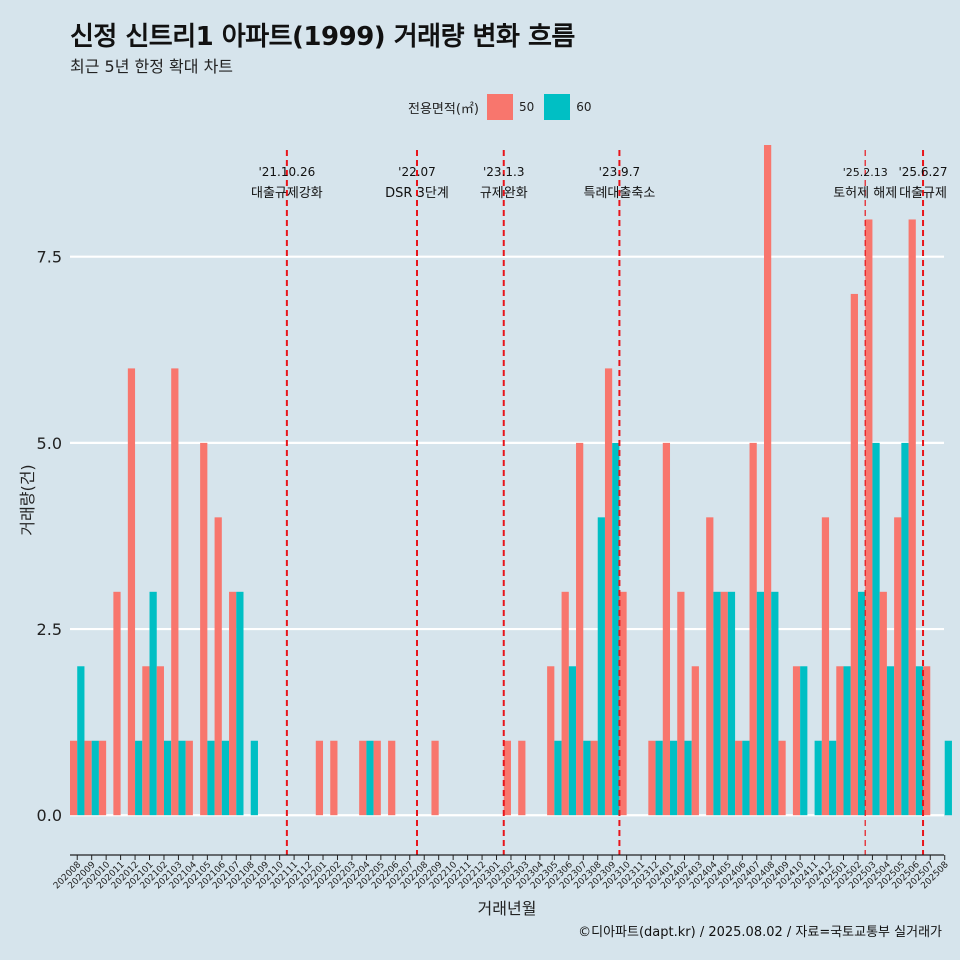  What do you see at coordinates (619, 172) in the screenshot?
I see `event-date: '23.9.7` at bounding box center [619, 172].